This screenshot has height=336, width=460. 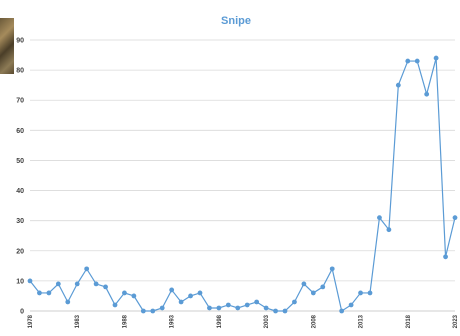 I want to click on x-tick-label: 1978, so click(x=31, y=321).